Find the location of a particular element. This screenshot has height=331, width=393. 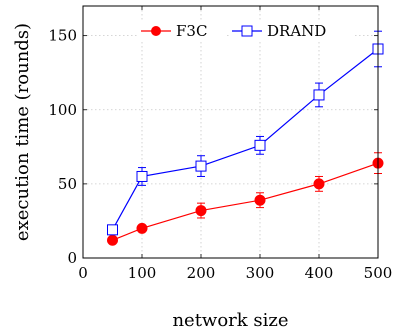

y-tick-label: 100 is located at coordinates (62, 110).